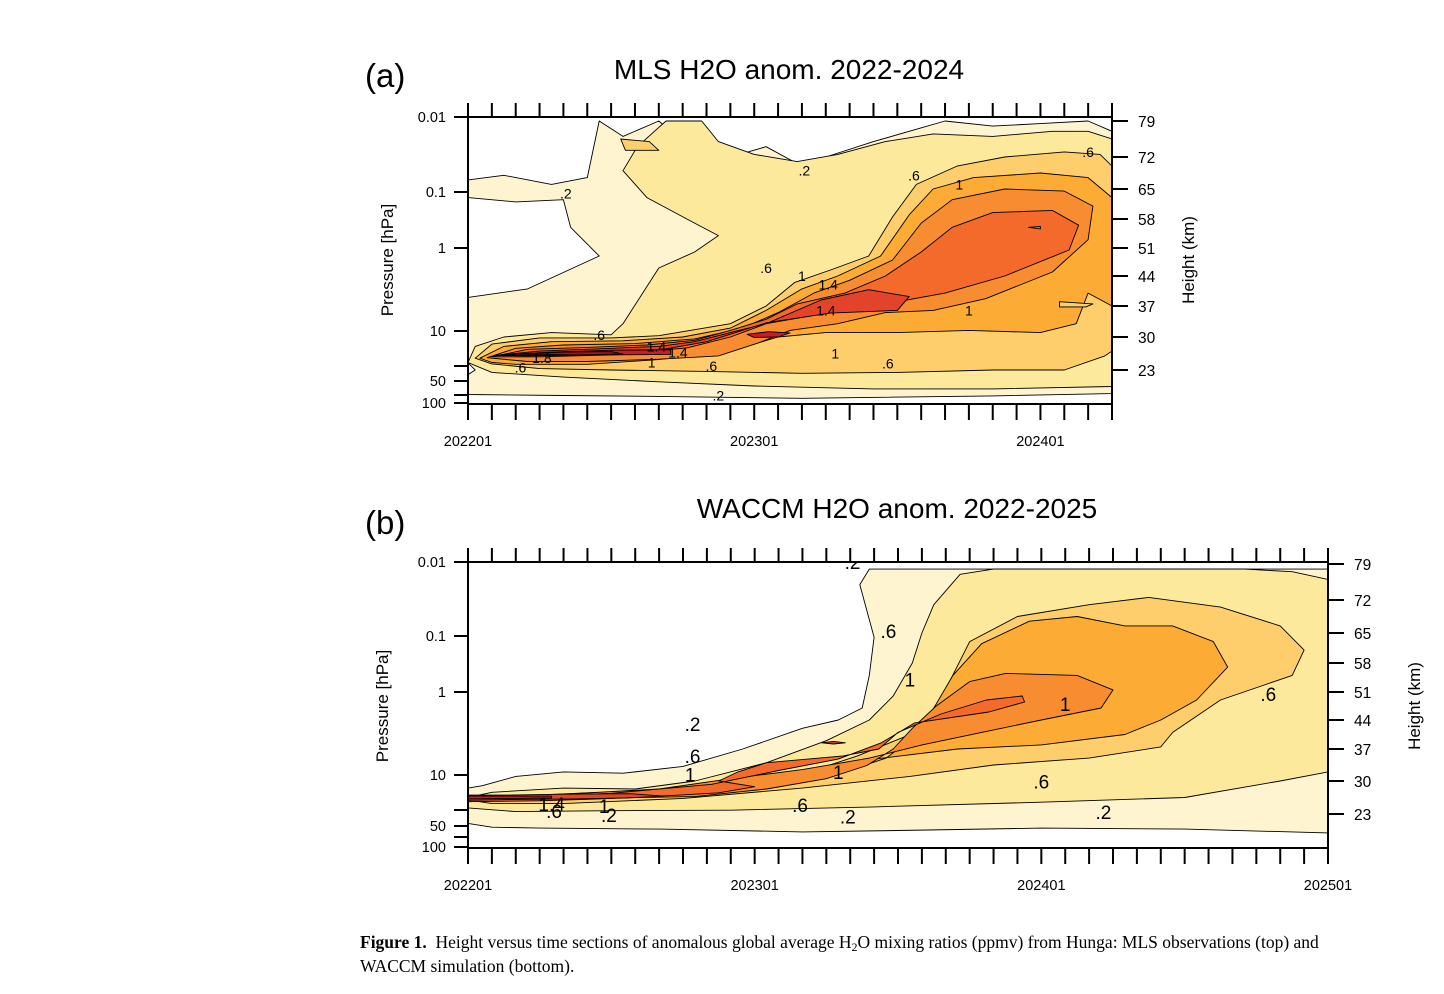 Image resolution: width=1444 pixels, height=994 pixels. I want to click on contour-labels: .2.2.6.61.6 11.41.4 1.61.4 1.41.8.6 11.6.6.2, so click(804, 274).